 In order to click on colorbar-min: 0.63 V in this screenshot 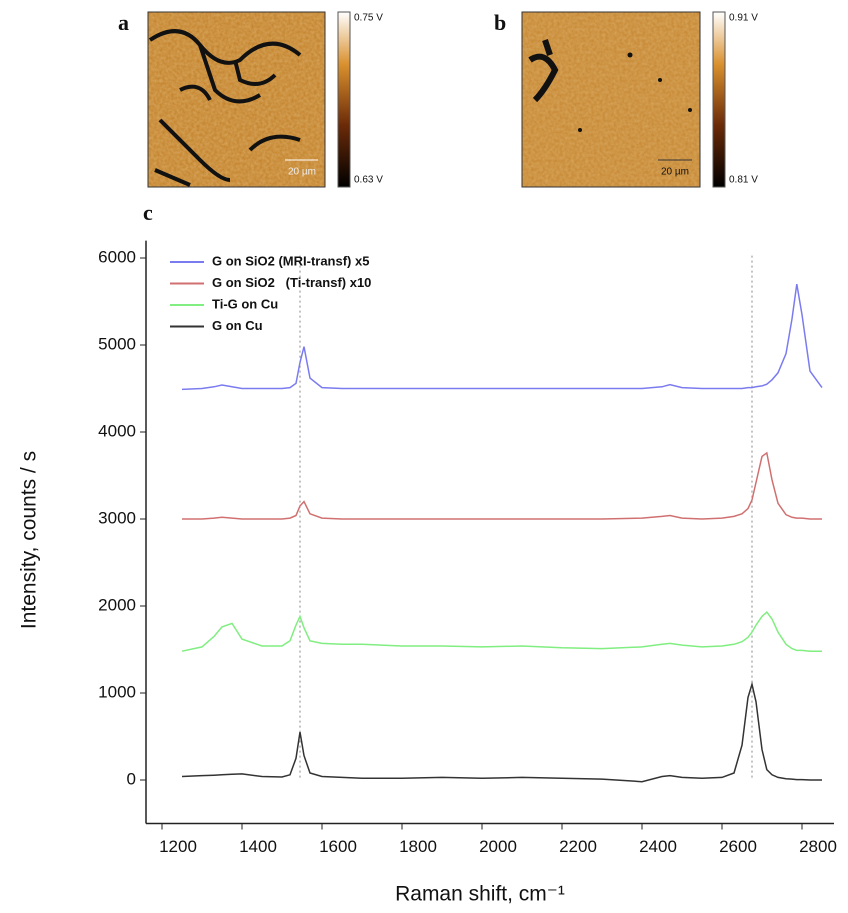, I will do `click(368, 180)`.